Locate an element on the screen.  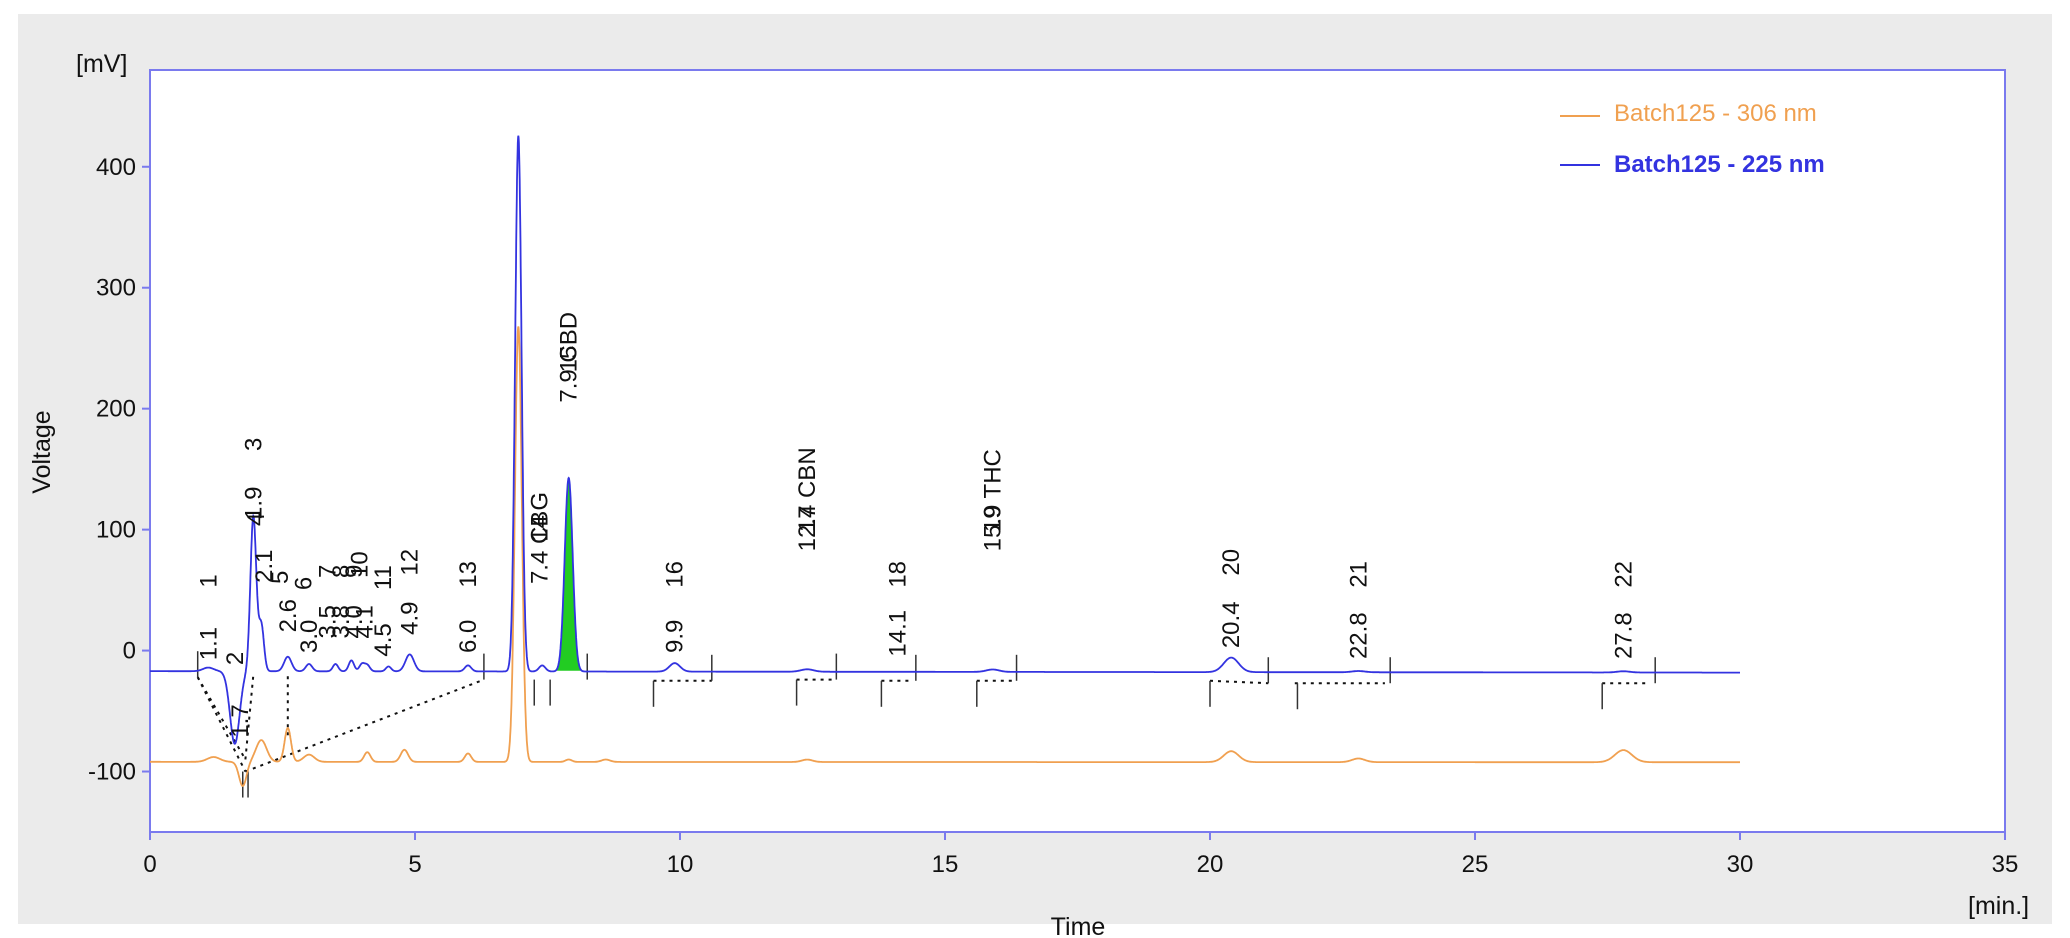
peak-label: 7.9 CBD is located at coordinates (569, 357).